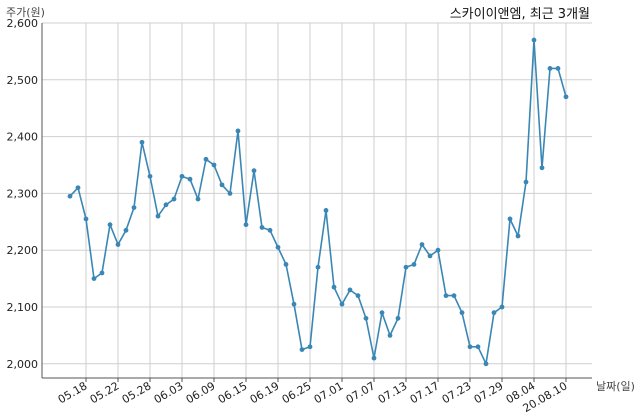  Describe the element at coordinates (137, 392) in the screenshot. I see `x-tick-label: 05.28` at that location.